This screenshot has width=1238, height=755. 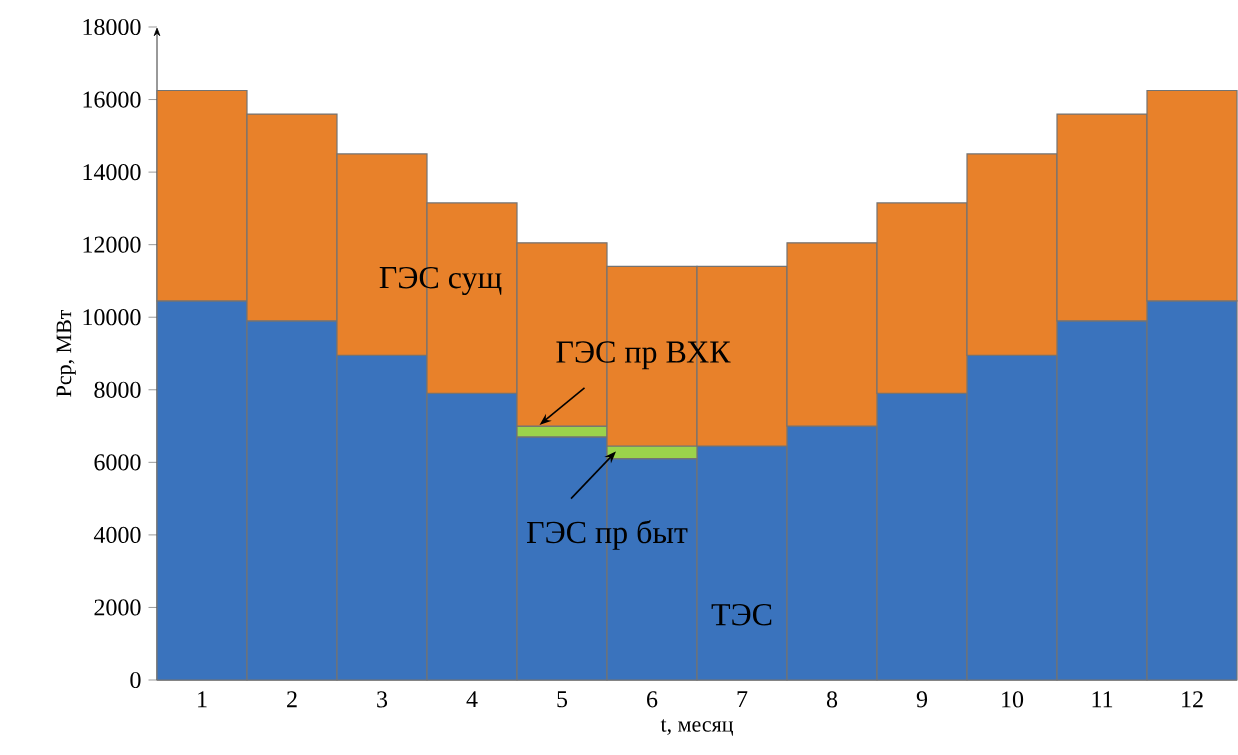 What do you see at coordinates (472, 699) in the screenshot?
I see `x-tick-label: 4` at bounding box center [472, 699].